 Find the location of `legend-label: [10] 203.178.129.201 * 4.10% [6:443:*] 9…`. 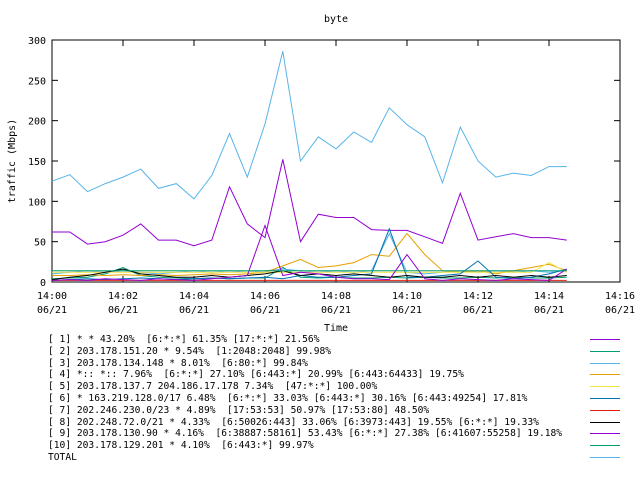

legend-label: [10] 203.178.129.201 * 4.10% [6:443:*] 9… is located at coordinates (181, 446).